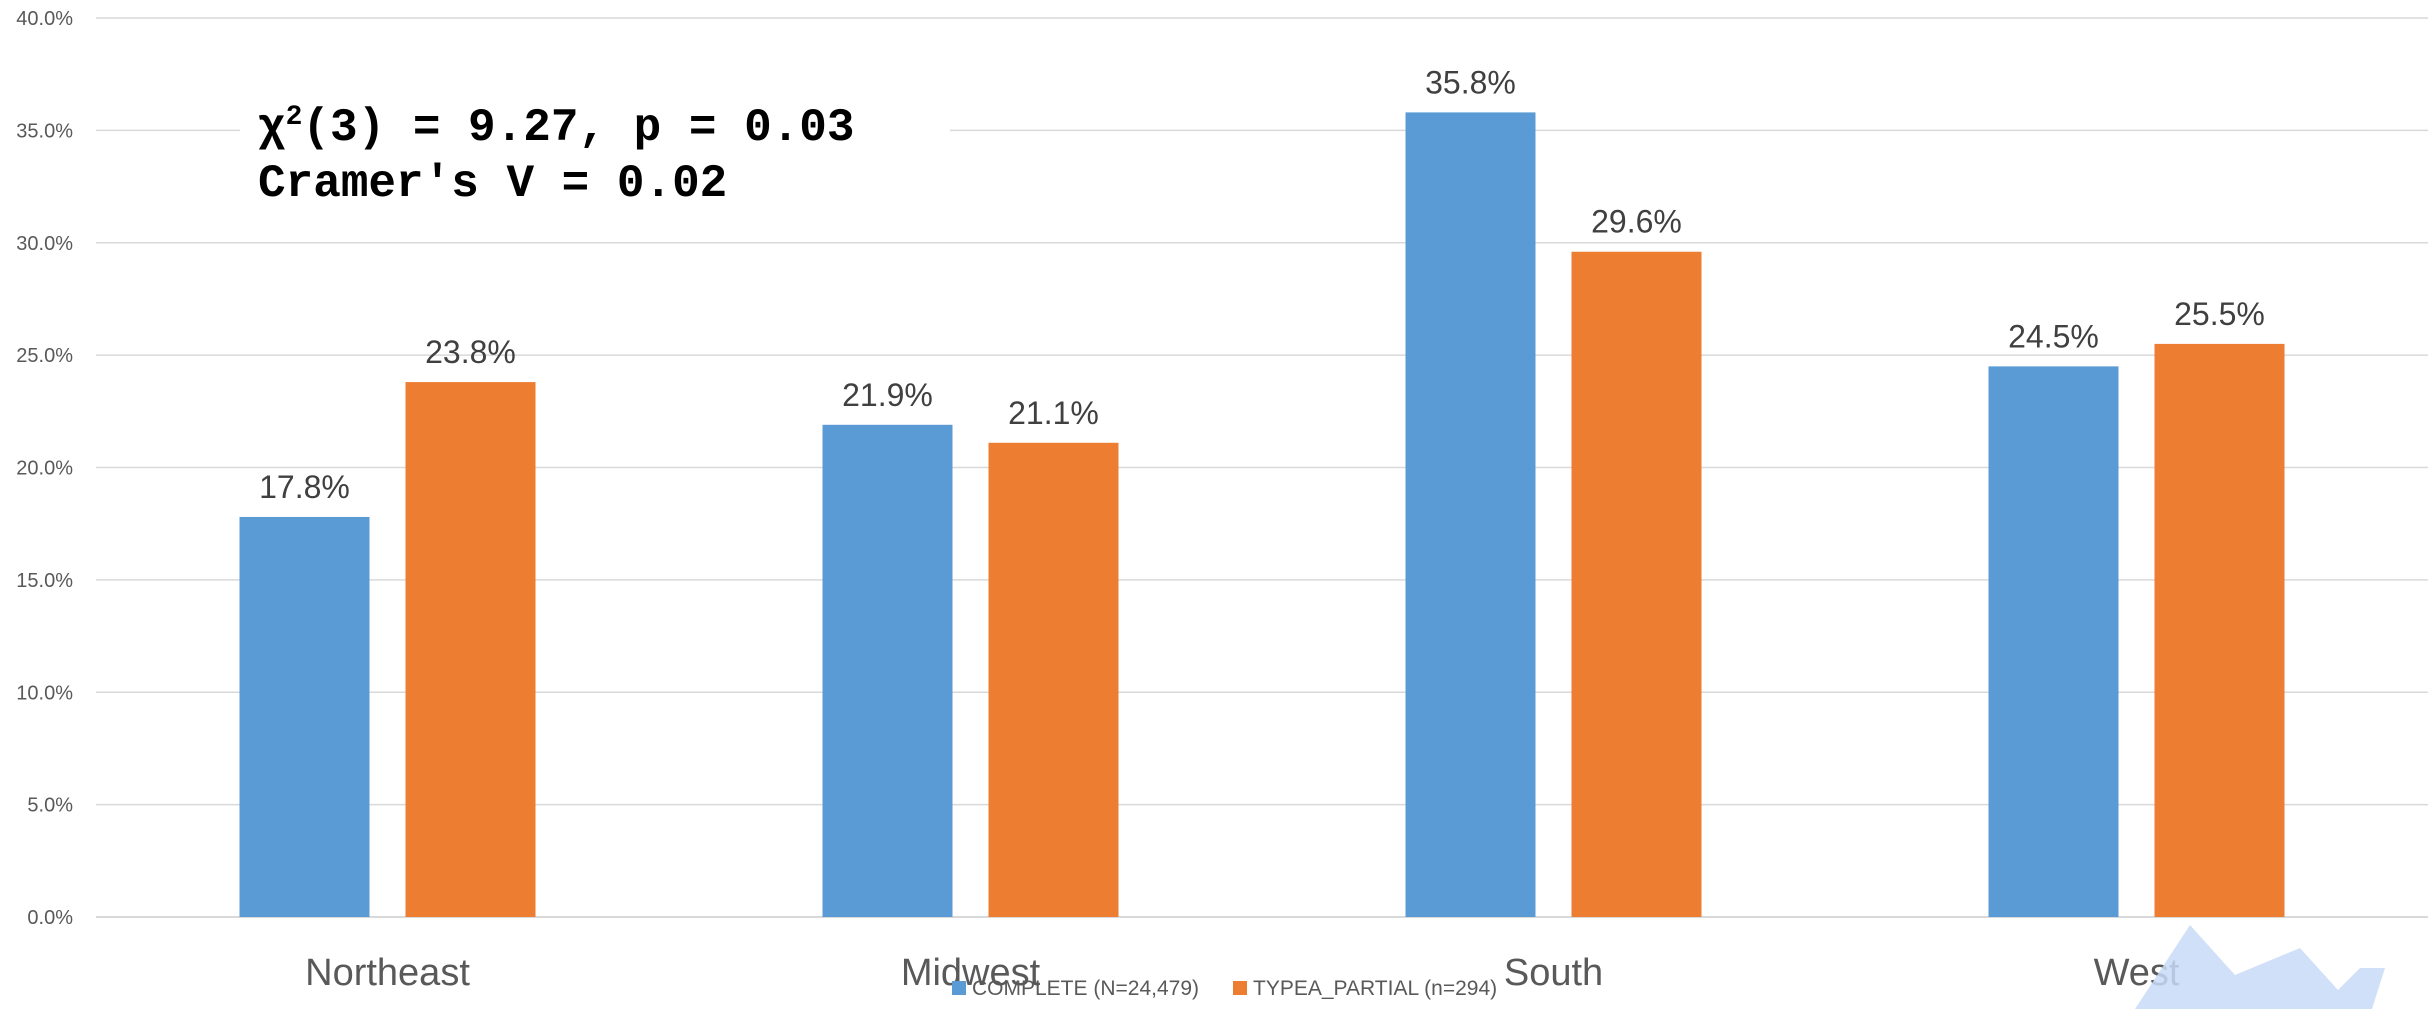 Image resolution: width=2432 pixels, height=1009 pixels. Describe the element at coordinates (387, 973) in the screenshot. I see `category-label-northeast: Northeast` at that location.